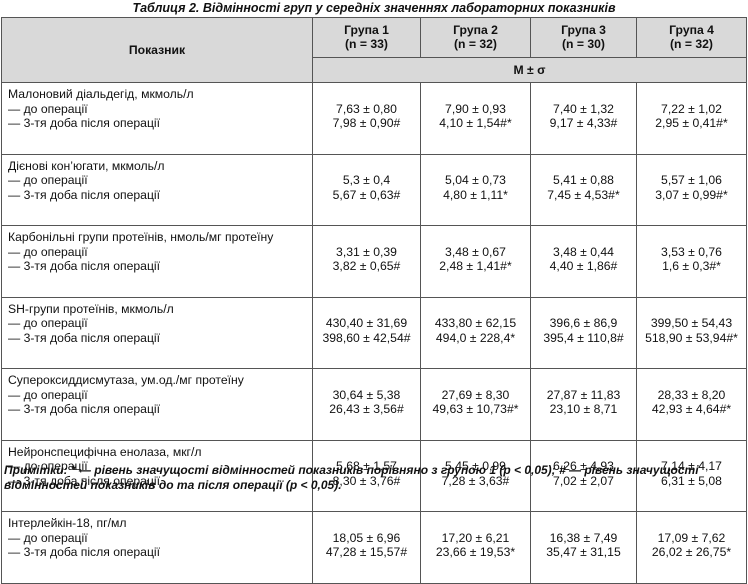  What do you see at coordinates (691, 409) in the screenshot?
I see `value-after: 42,93 ± 4,64#*` at bounding box center [691, 409].